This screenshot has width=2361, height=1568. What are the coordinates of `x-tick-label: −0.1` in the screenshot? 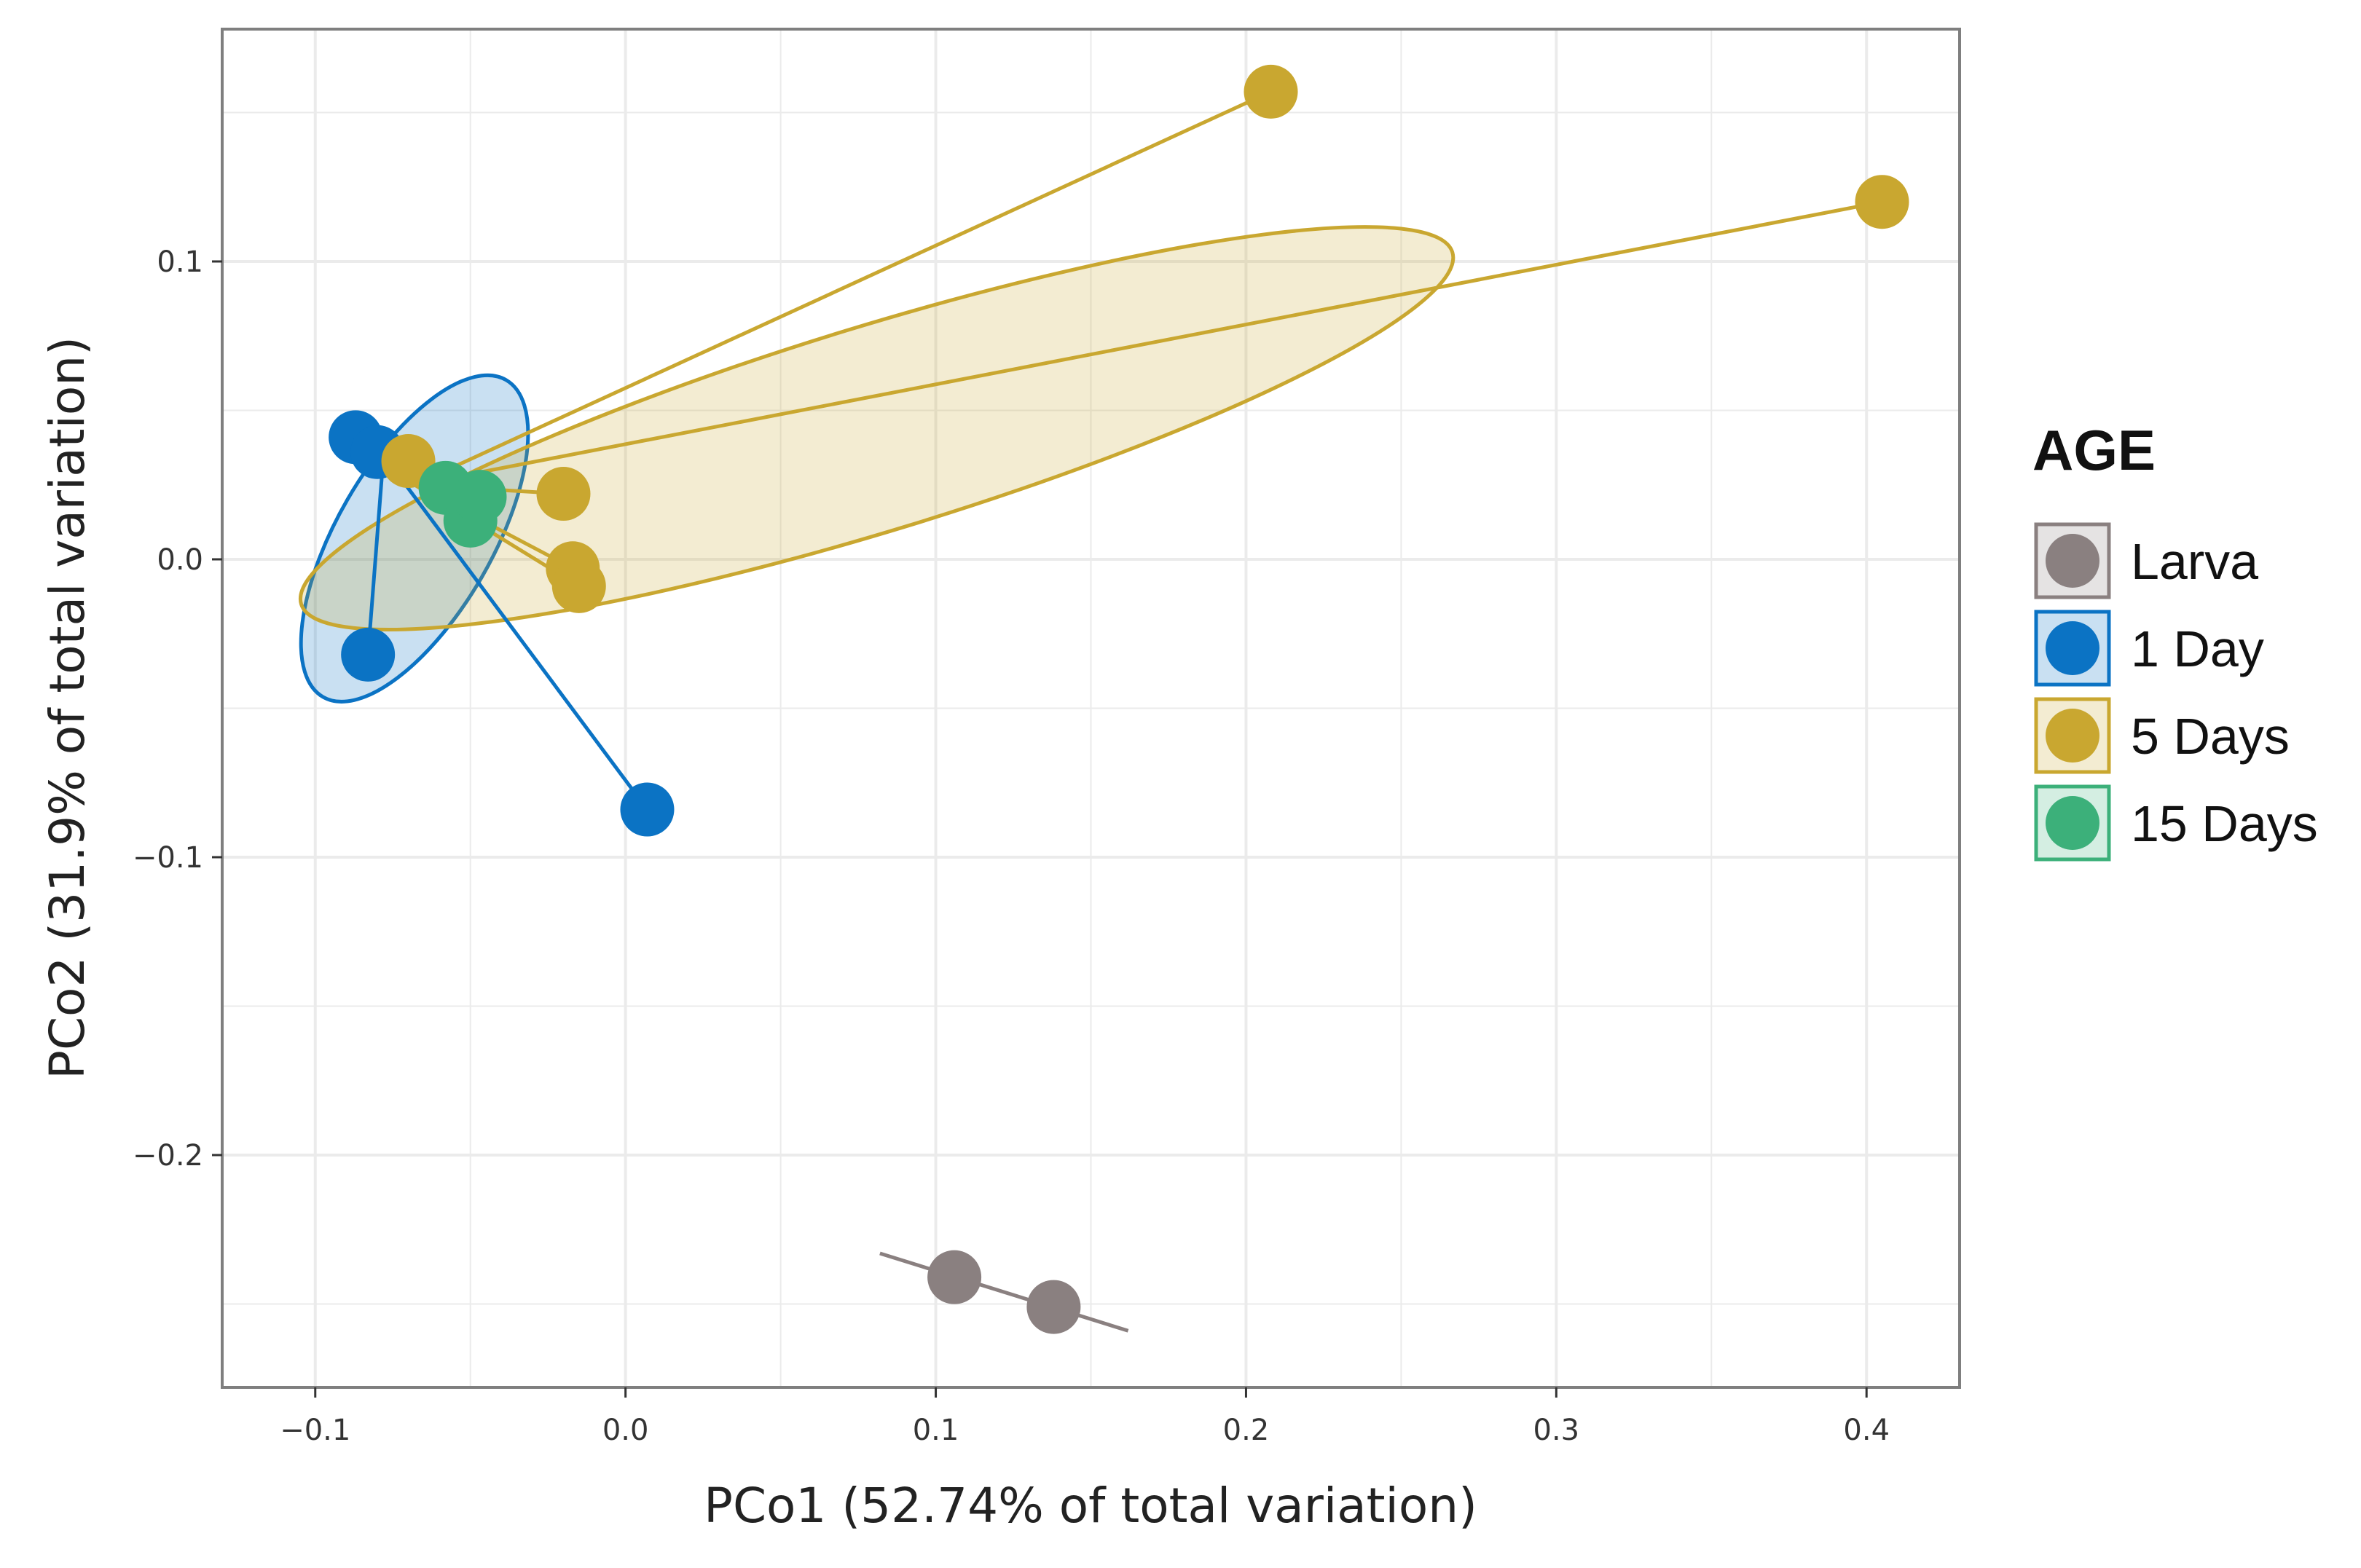 It's located at (315, 1430).